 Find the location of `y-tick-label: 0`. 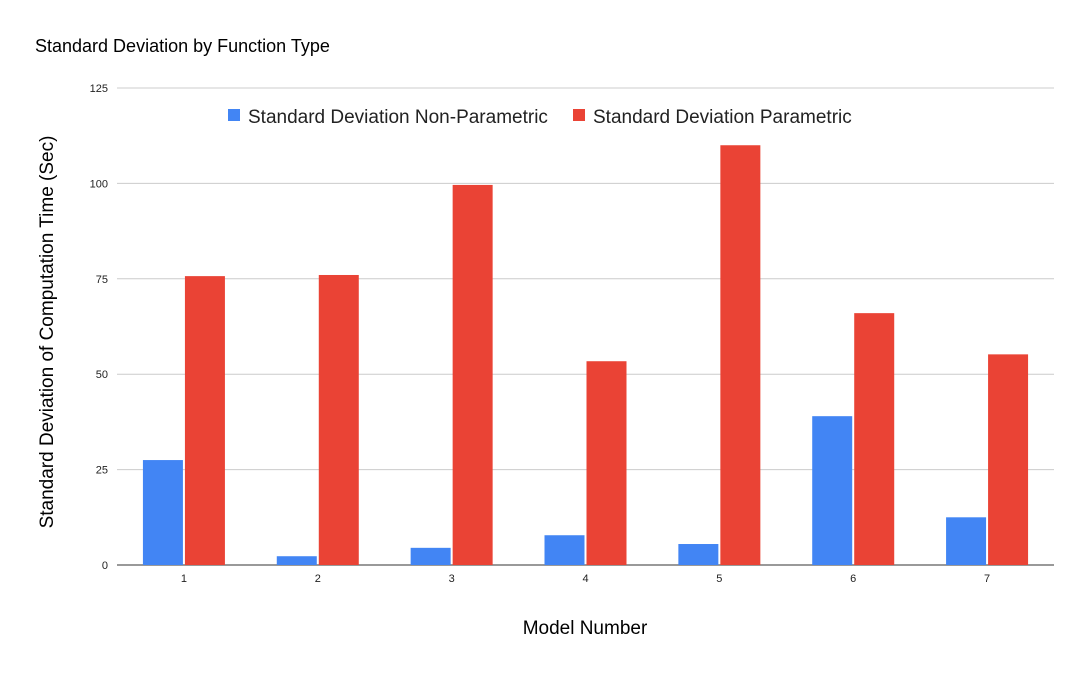

y-tick-label: 0 is located at coordinates (105, 566).